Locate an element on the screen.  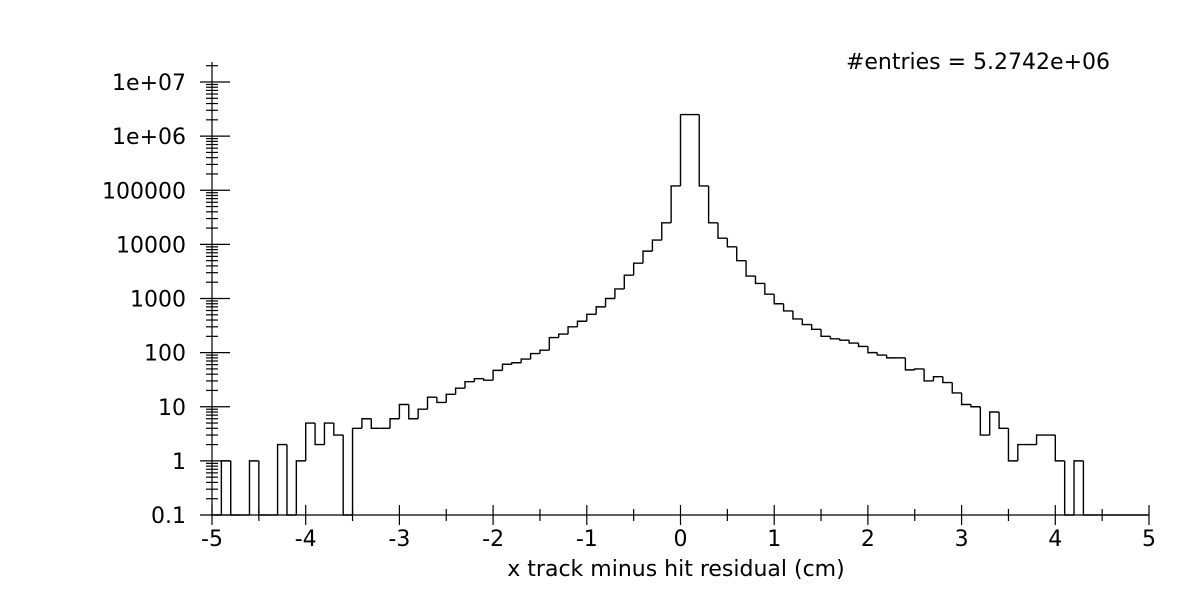
x-tick-label: 0 is located at coordinates (681, 539).